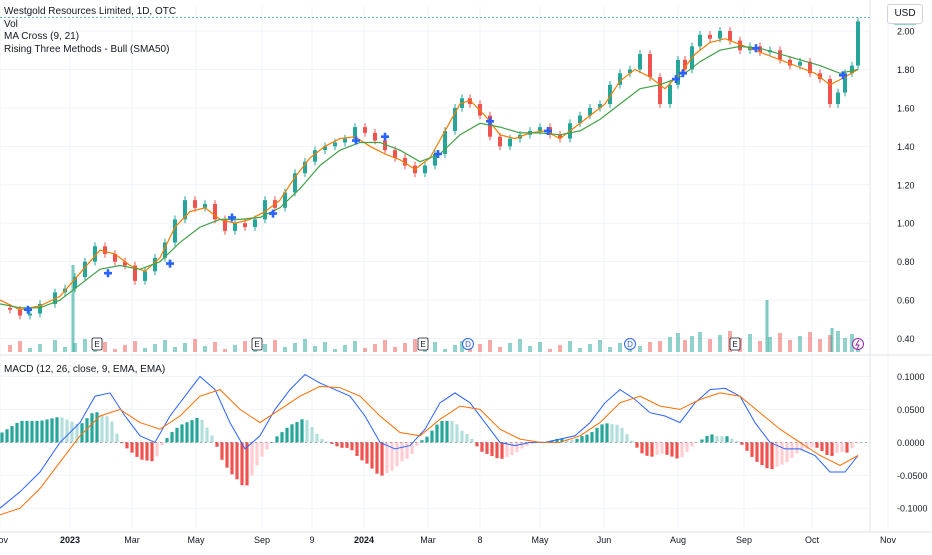  What do you see at coordinates (262, 540) in the screenshot?
I see `time-tick-label: Sep` at bounding box center [262, 540].